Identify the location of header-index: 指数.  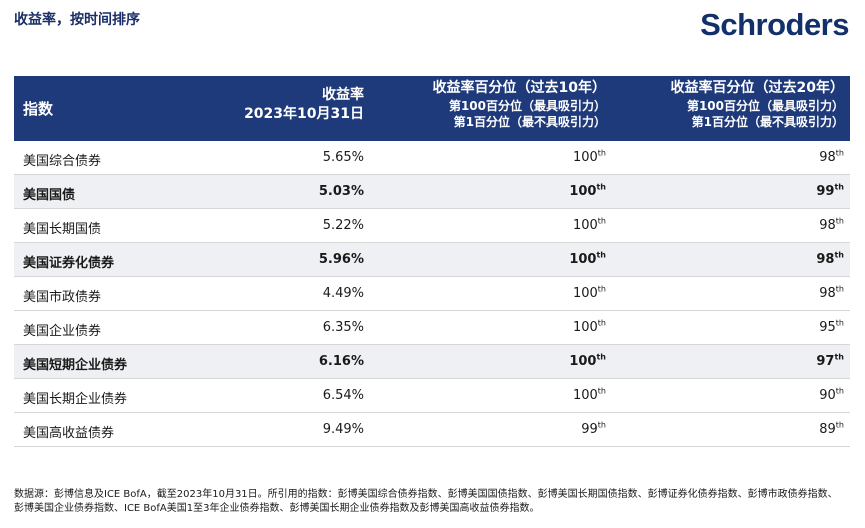
(38, 109).